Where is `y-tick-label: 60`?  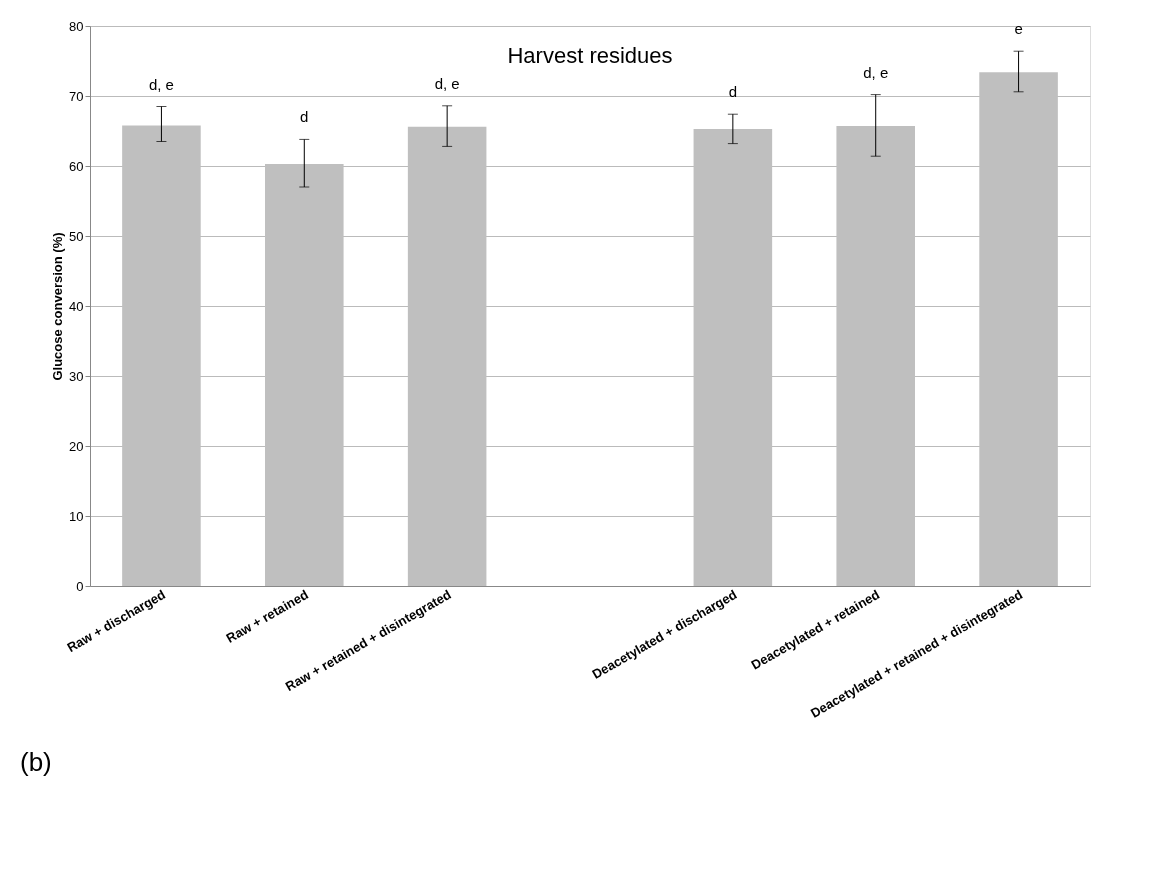
y-tick-label: 60 is located at coordinates (76, 166).